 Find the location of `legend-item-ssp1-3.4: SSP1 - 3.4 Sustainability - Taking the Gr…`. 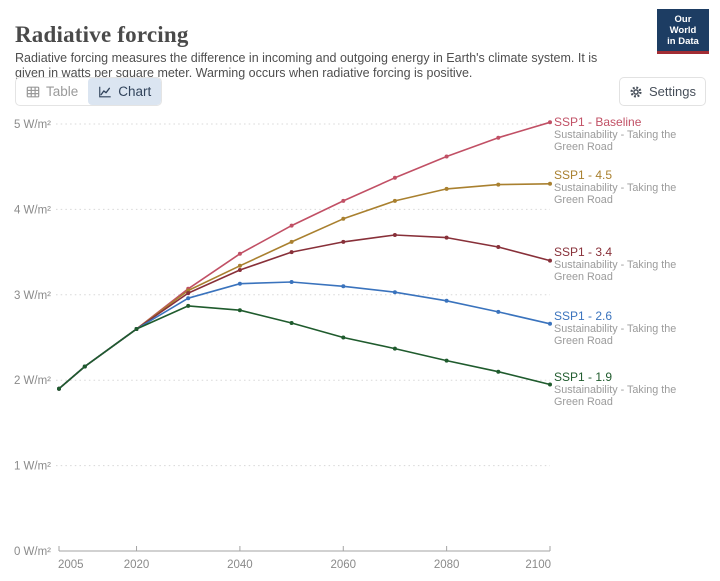

legend-item-ssp1-3.4: SSP1 - 3.4 Sustainability - Taking the Gr… is located at coordinates (636, 264).